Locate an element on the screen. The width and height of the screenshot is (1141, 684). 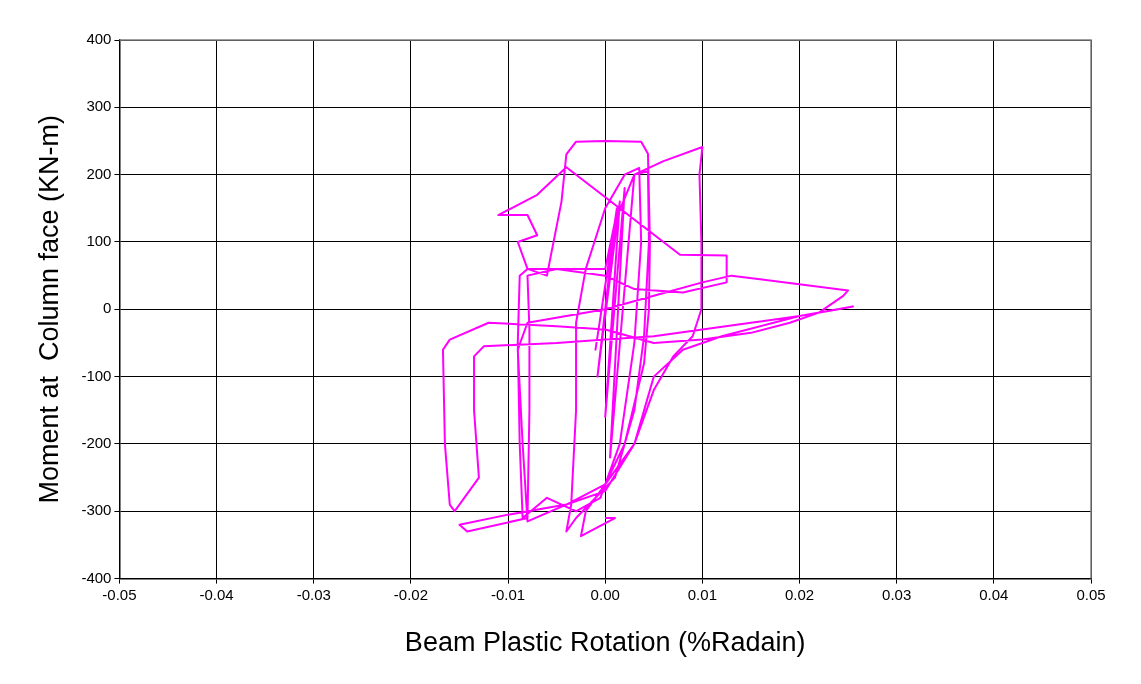
y-tick-label: 0 is located at coordinates (107, 308).